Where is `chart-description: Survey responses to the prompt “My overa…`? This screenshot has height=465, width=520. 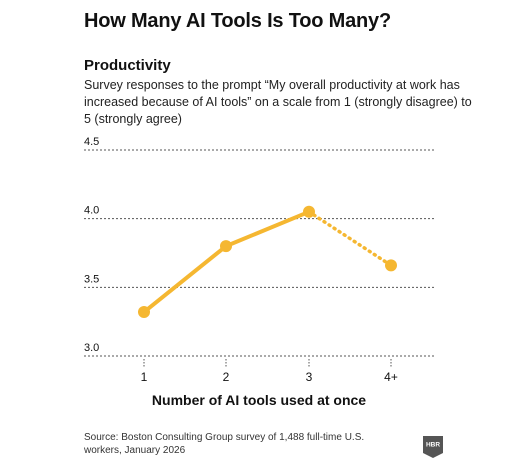
chart-description: Survey responses to the prompt “My overa… is located at coordinates (278, 102).